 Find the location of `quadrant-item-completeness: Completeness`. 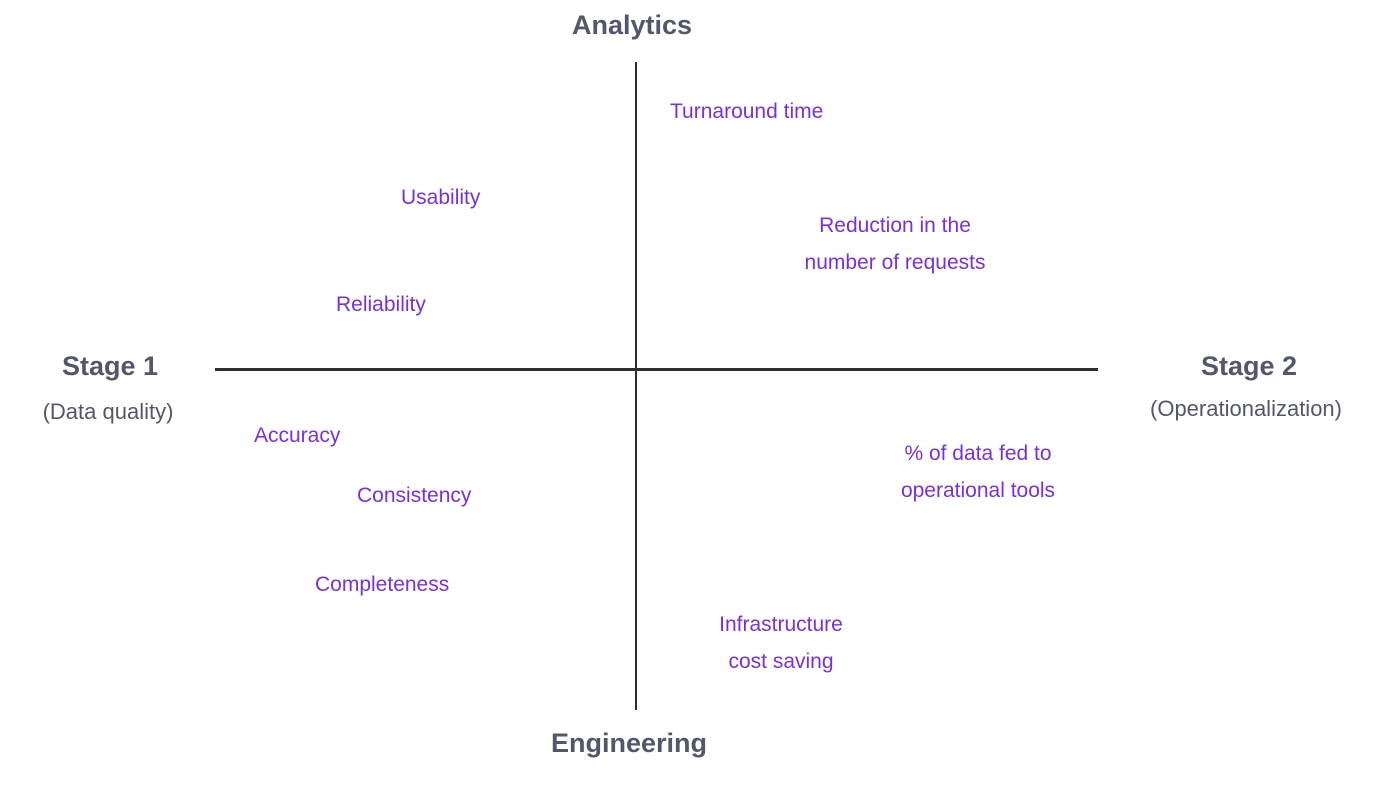

quadrant-item-completeness: Completeness is located at coordinates (382, 584).